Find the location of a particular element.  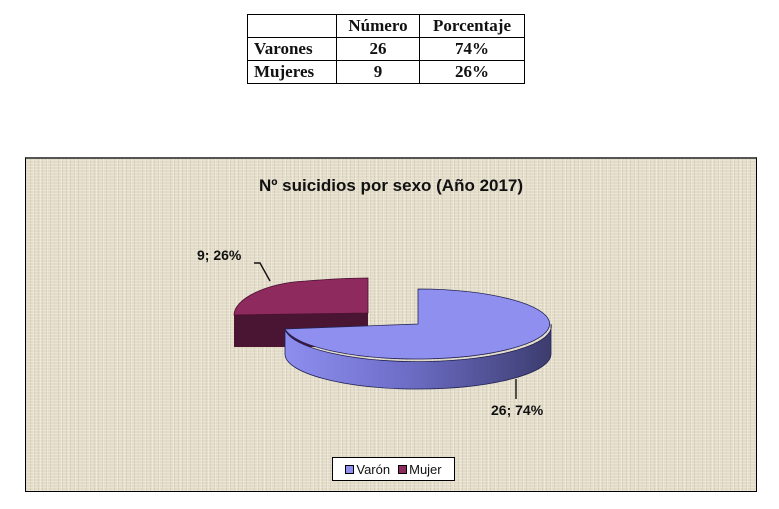

table-header-empty is located at coordinates (292, 26).